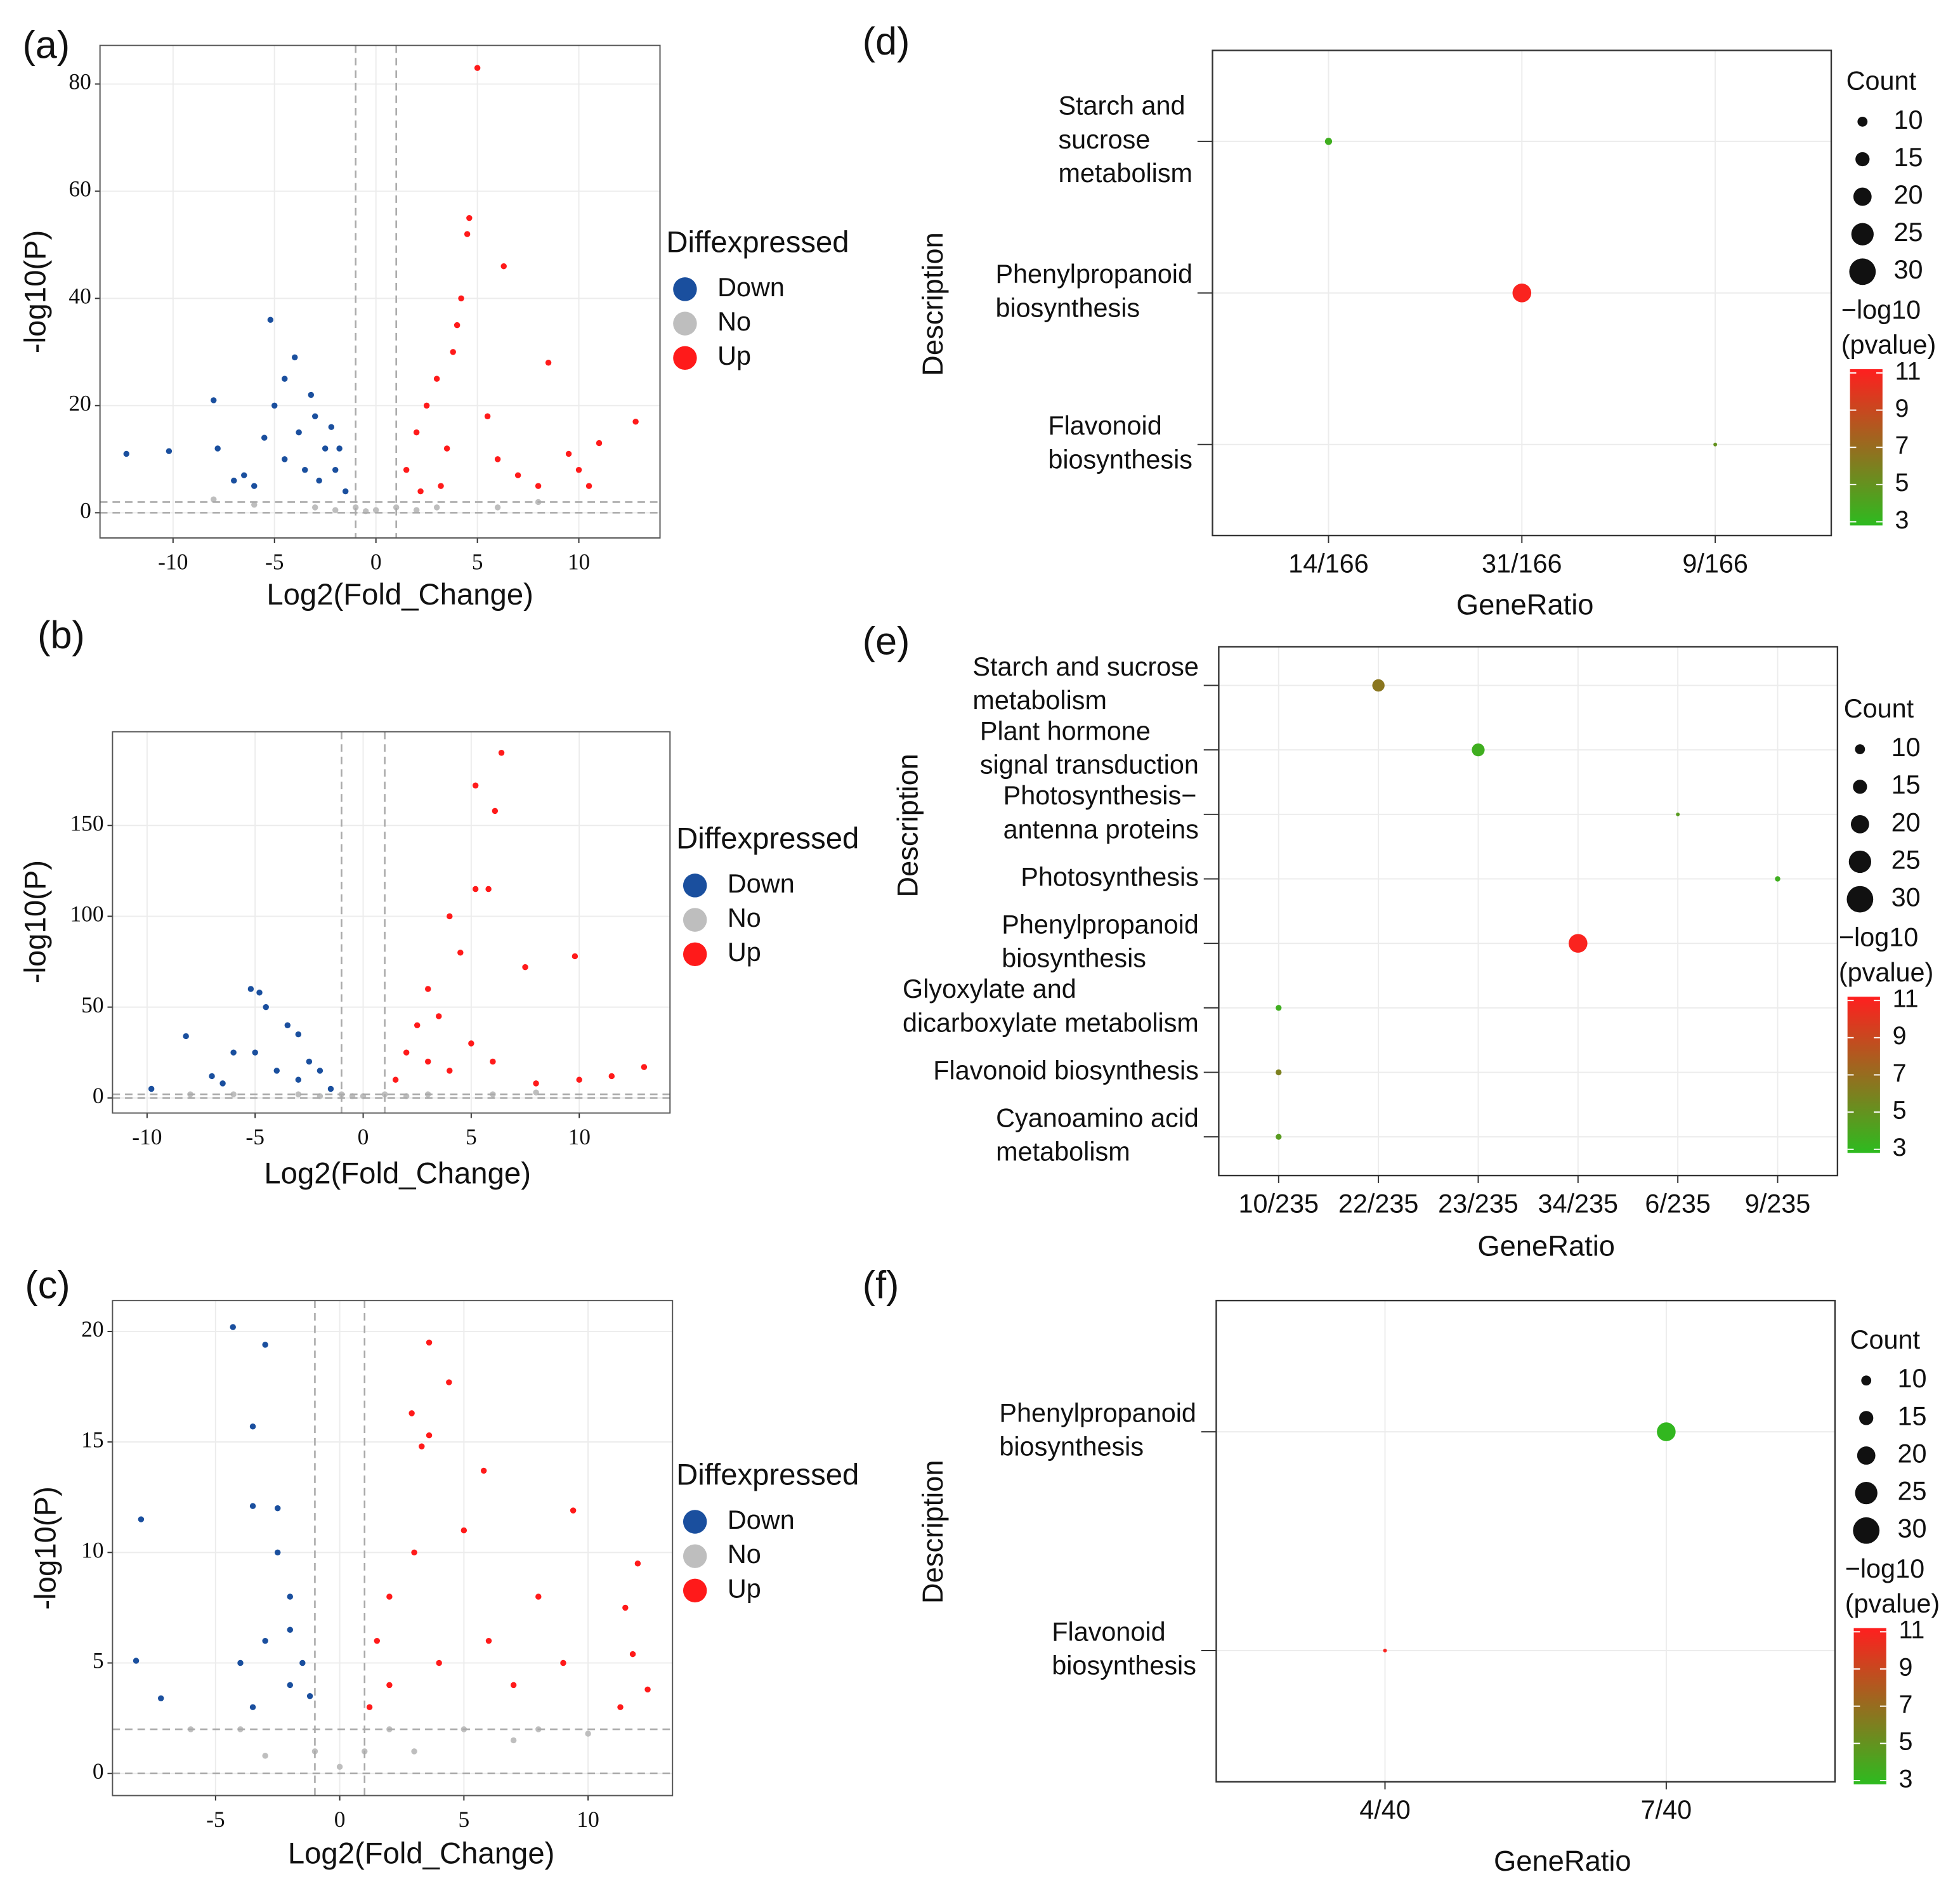  I want to click on y-tick-label: 100, so click(86, 914).